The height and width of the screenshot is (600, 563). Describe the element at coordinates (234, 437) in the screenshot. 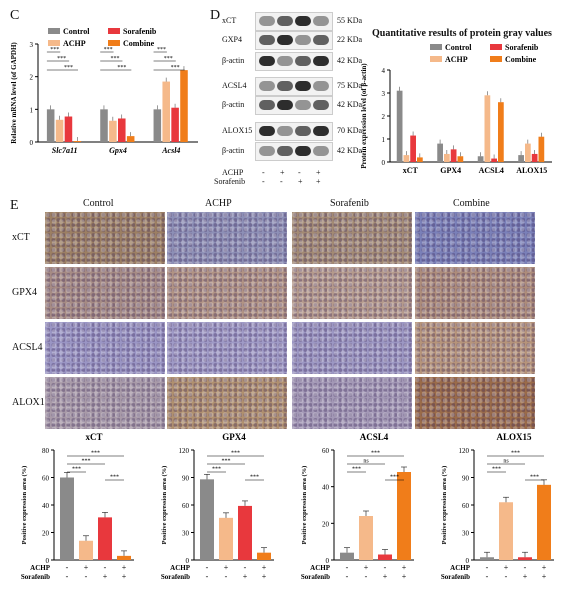

I see `chart-title: GPX4` at that location.